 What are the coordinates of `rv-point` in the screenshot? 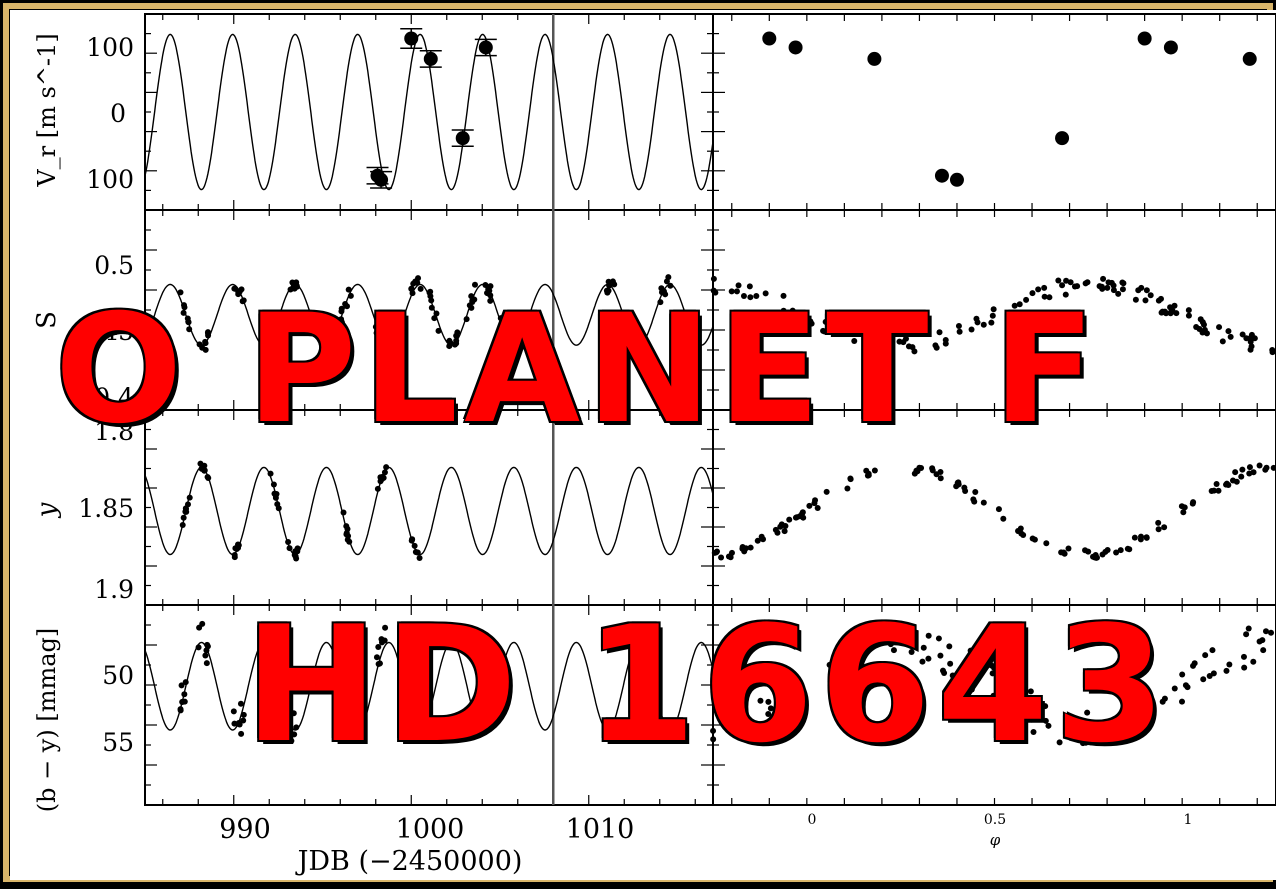 It's located at (462, 138).